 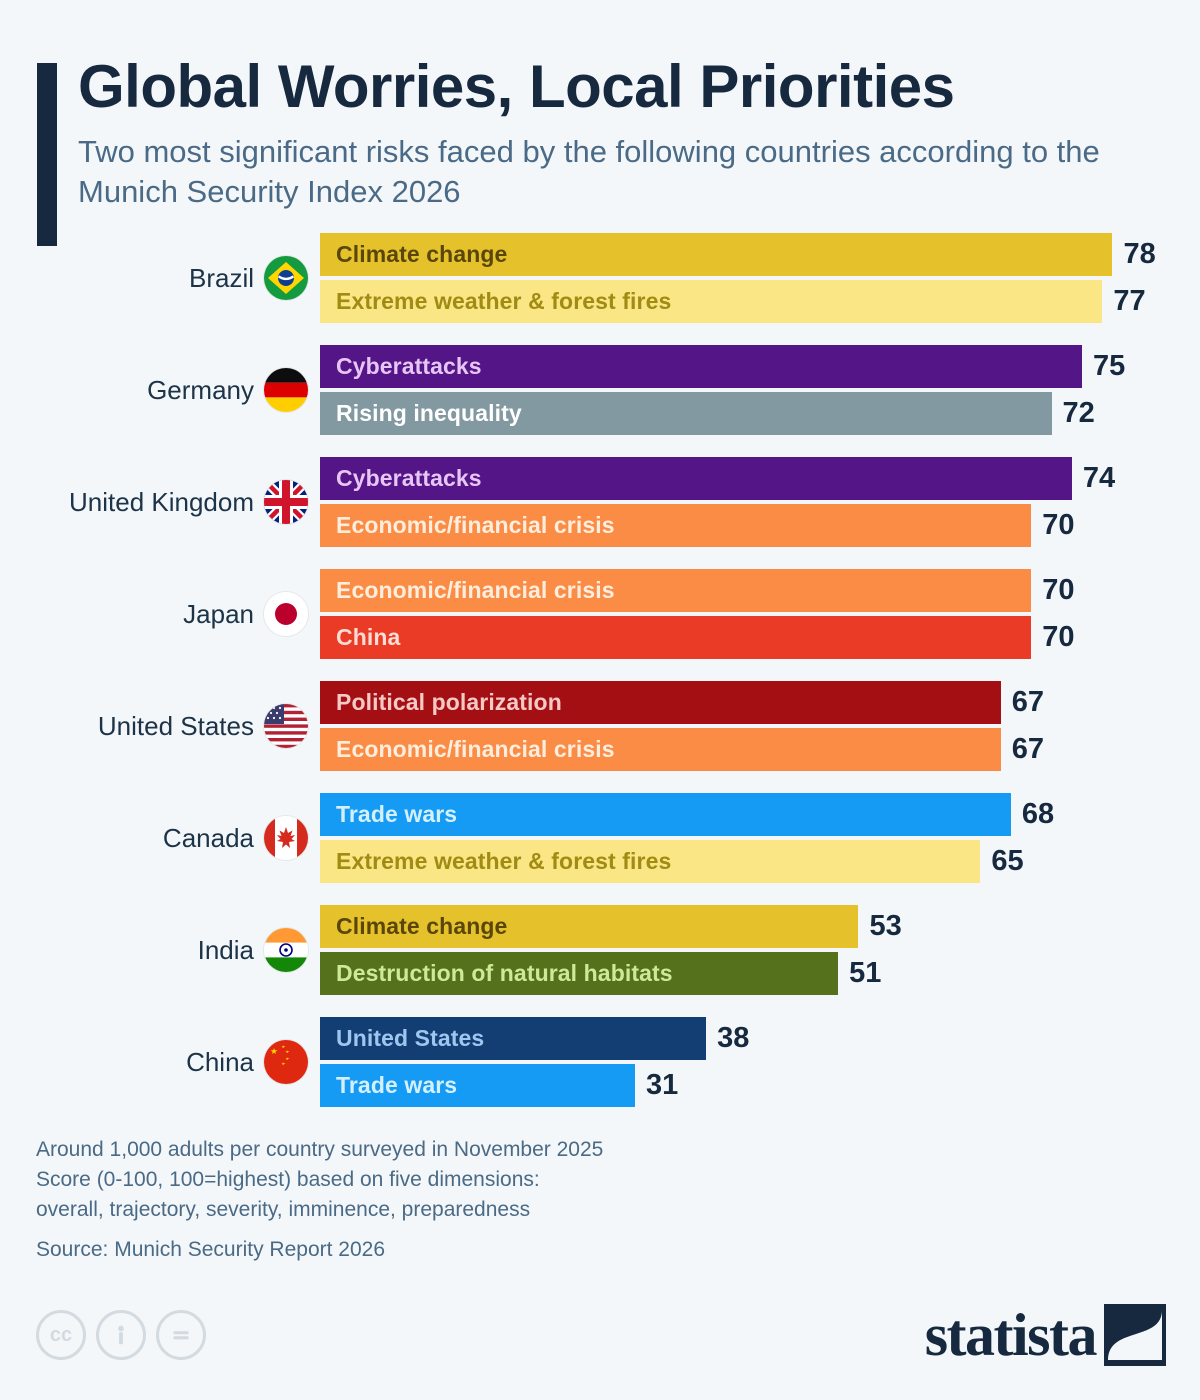 I want to click on canada-flag-icon, so click(x=286, y=838).